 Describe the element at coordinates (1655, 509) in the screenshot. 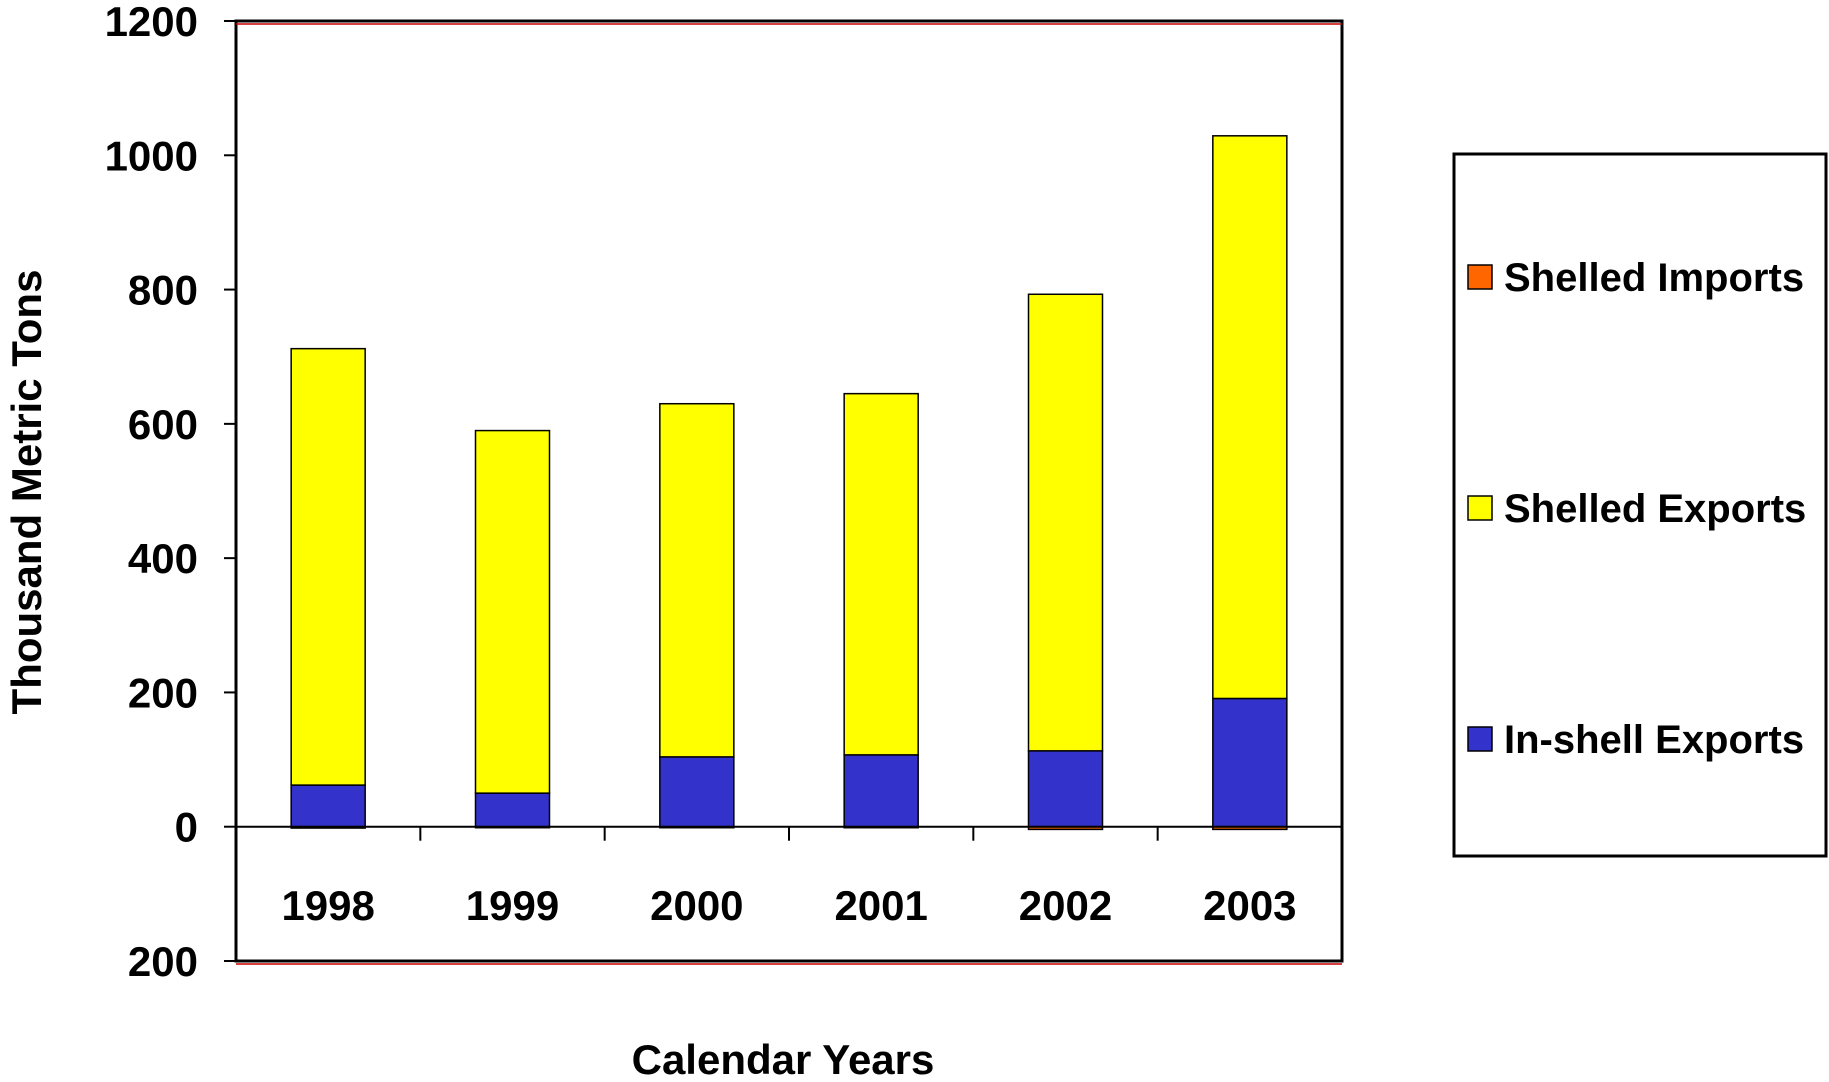

I see `legend-label: Shelled Exports` at that location.